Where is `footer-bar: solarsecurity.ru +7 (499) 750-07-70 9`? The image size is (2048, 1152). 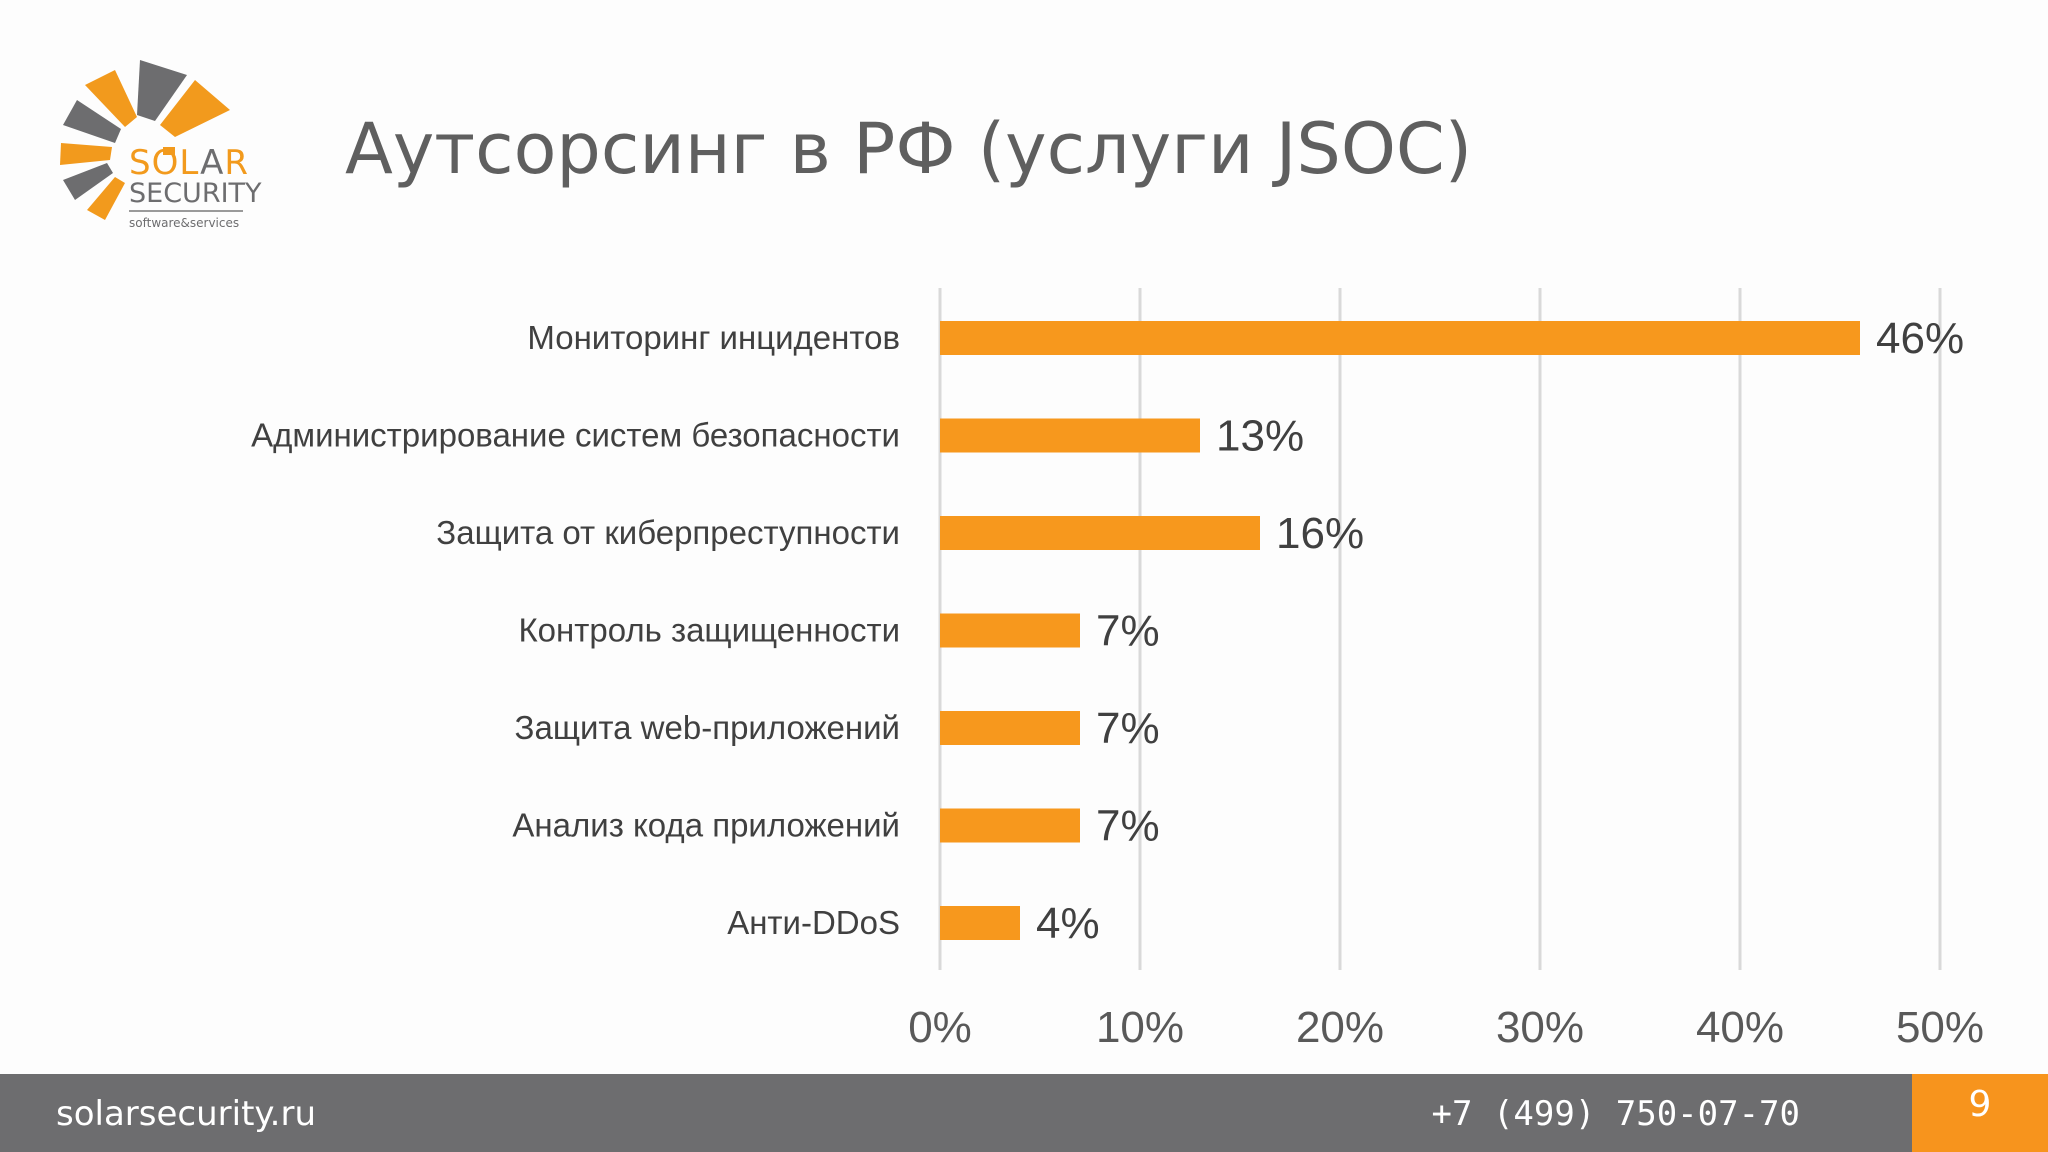 footer-bar: solarsecurity.ru +7 (499) 750-07-70 9 is located at coordinates (1024, 1113).